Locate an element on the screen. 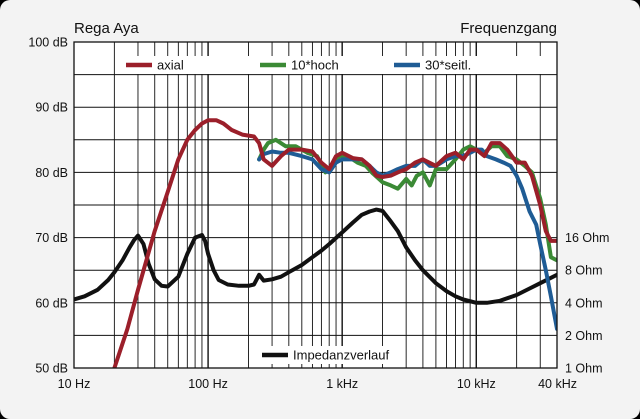 Image resolution: width=640 pixels, height=419 pixels. right-axis-ticks: 16 Ohm 8 Ohm 4 Ohm 2 Ohm 1 Ohm is located at coordinates (587, 303).